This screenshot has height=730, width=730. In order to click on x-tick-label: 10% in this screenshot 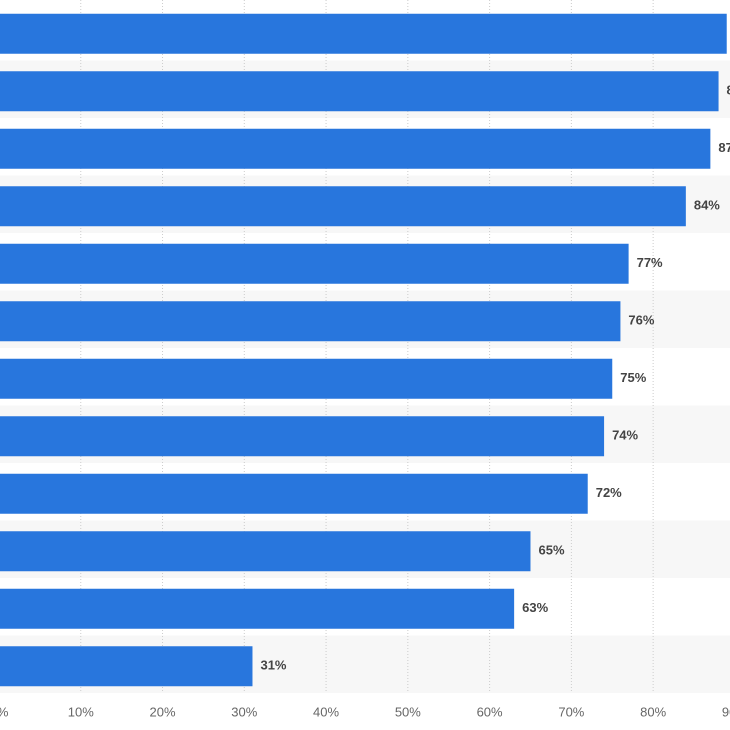, I will do `click(81, 711)`.